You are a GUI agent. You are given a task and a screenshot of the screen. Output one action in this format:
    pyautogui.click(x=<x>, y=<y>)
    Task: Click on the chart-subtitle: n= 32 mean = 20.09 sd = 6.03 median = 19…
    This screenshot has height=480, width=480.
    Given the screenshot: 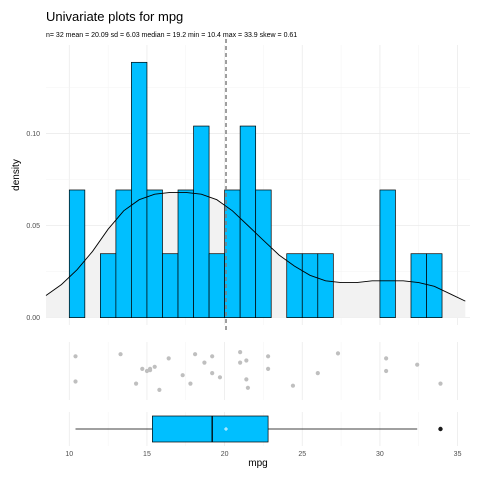 What is the action you would take?
    pyautogui.click(x=171, y=35)
    